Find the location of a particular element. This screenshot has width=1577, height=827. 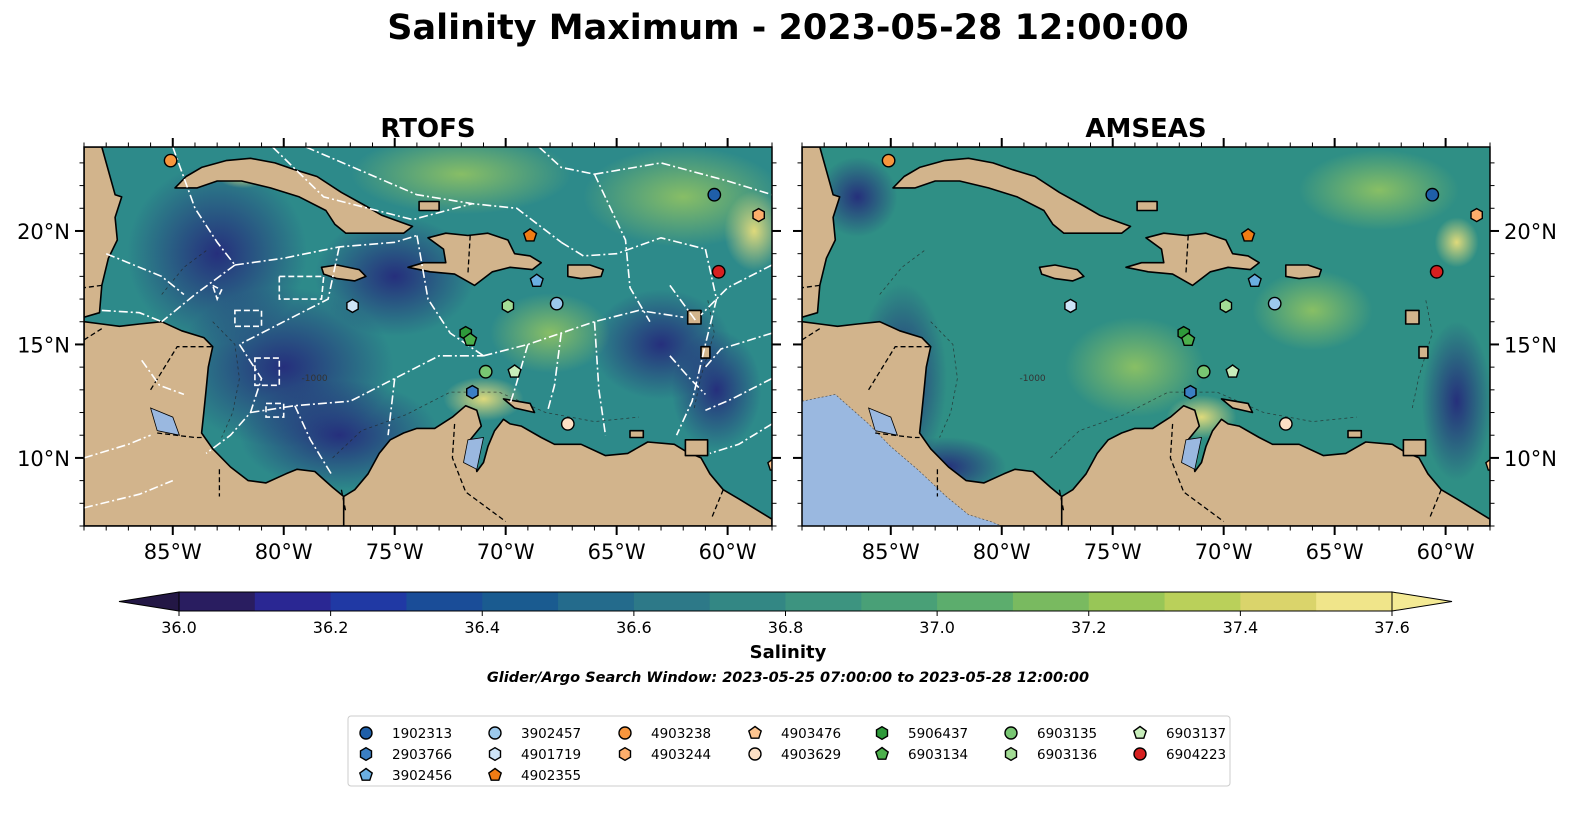

colorbar-tick-label: 37.4 is located at coordinates (1241, 627).